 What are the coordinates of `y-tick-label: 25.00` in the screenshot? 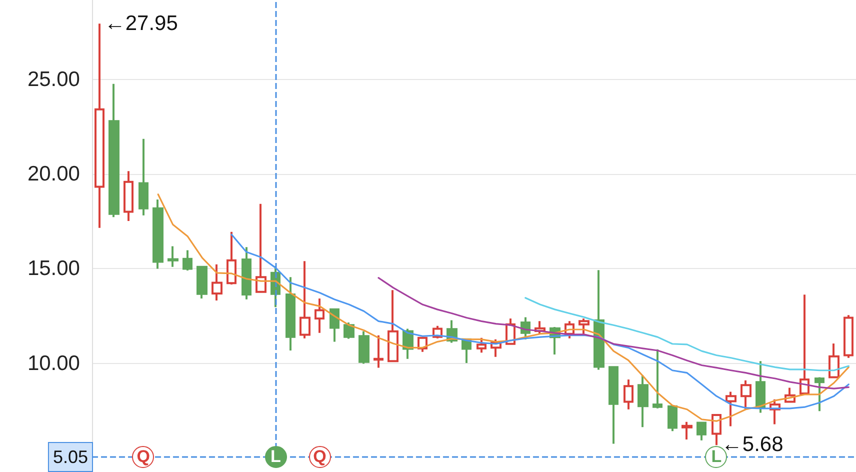 It's located at (53, 79).